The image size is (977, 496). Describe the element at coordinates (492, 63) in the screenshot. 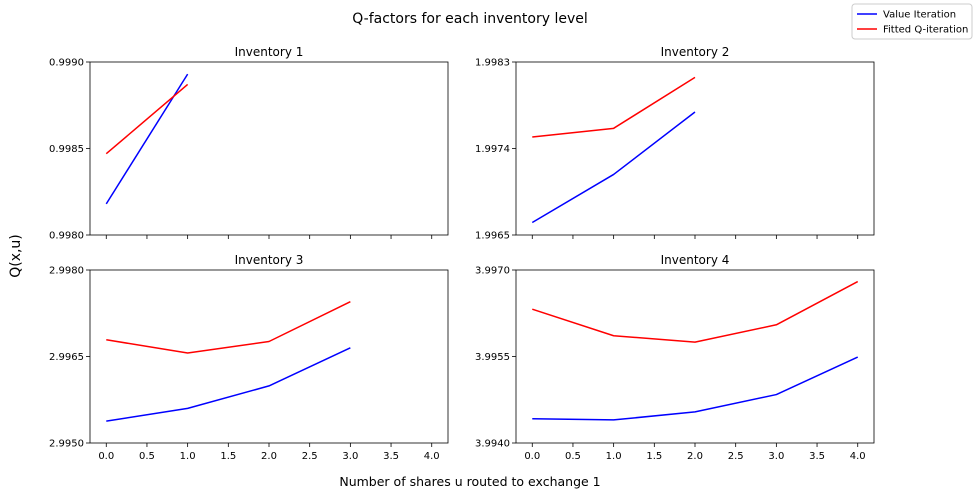

I see `y-tick-label: 1.9983` at that location.